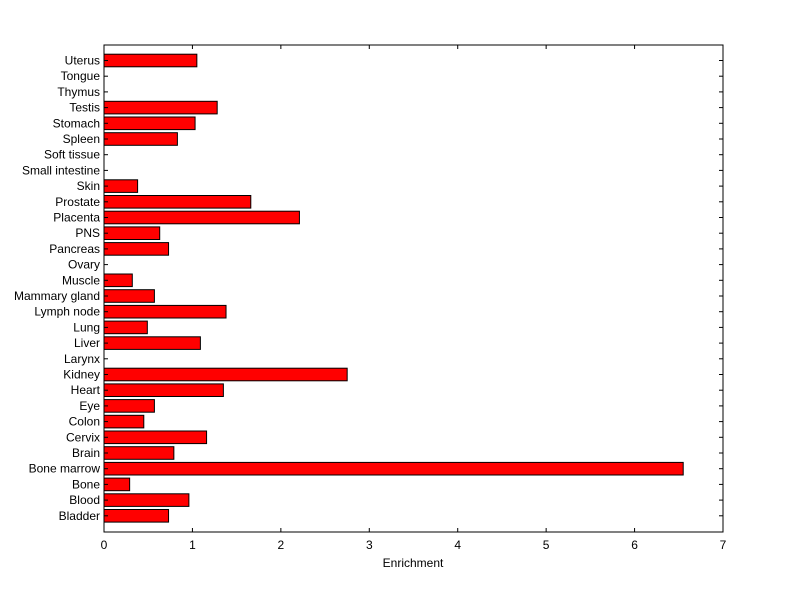 The width and height of the screenshot is (800, 599). What do you see at coordinates (87, 233) in the screenshot?
I see `y-tick-label: PNS` at bounding box center [87, 233].